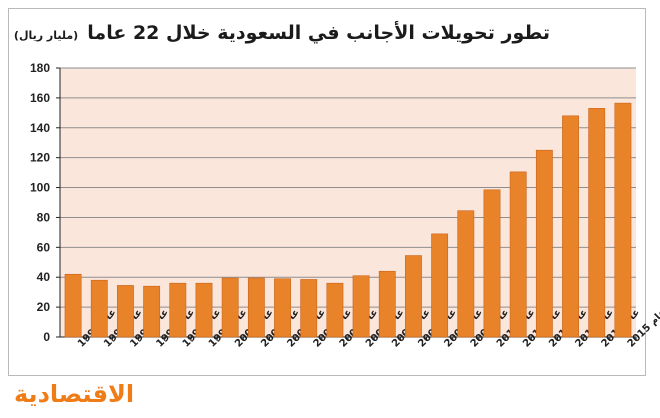 The image size is (660, 418). Describe the element at coordinates (40, 128) in the screenshot. I see `y-tick-label: 140` at that location.